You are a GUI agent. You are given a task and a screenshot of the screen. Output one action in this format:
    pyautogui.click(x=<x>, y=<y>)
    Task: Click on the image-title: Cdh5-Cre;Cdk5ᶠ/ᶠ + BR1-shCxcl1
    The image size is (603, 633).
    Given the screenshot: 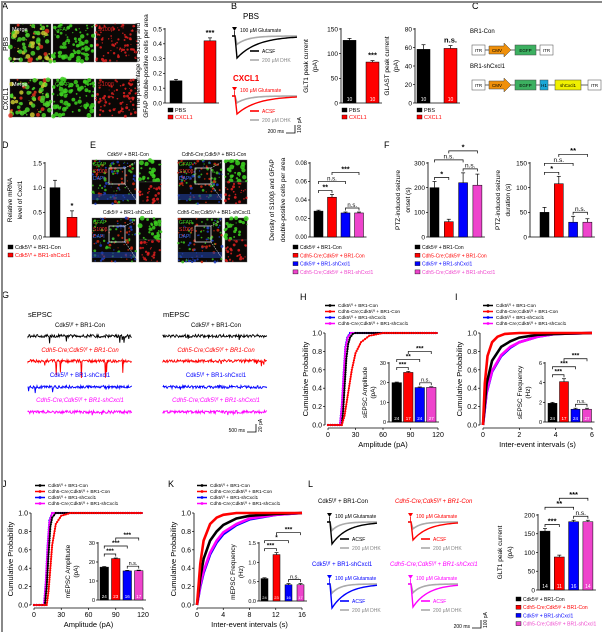 What is the action you would take?
    pyautogui.click(x=214, y=213)
    